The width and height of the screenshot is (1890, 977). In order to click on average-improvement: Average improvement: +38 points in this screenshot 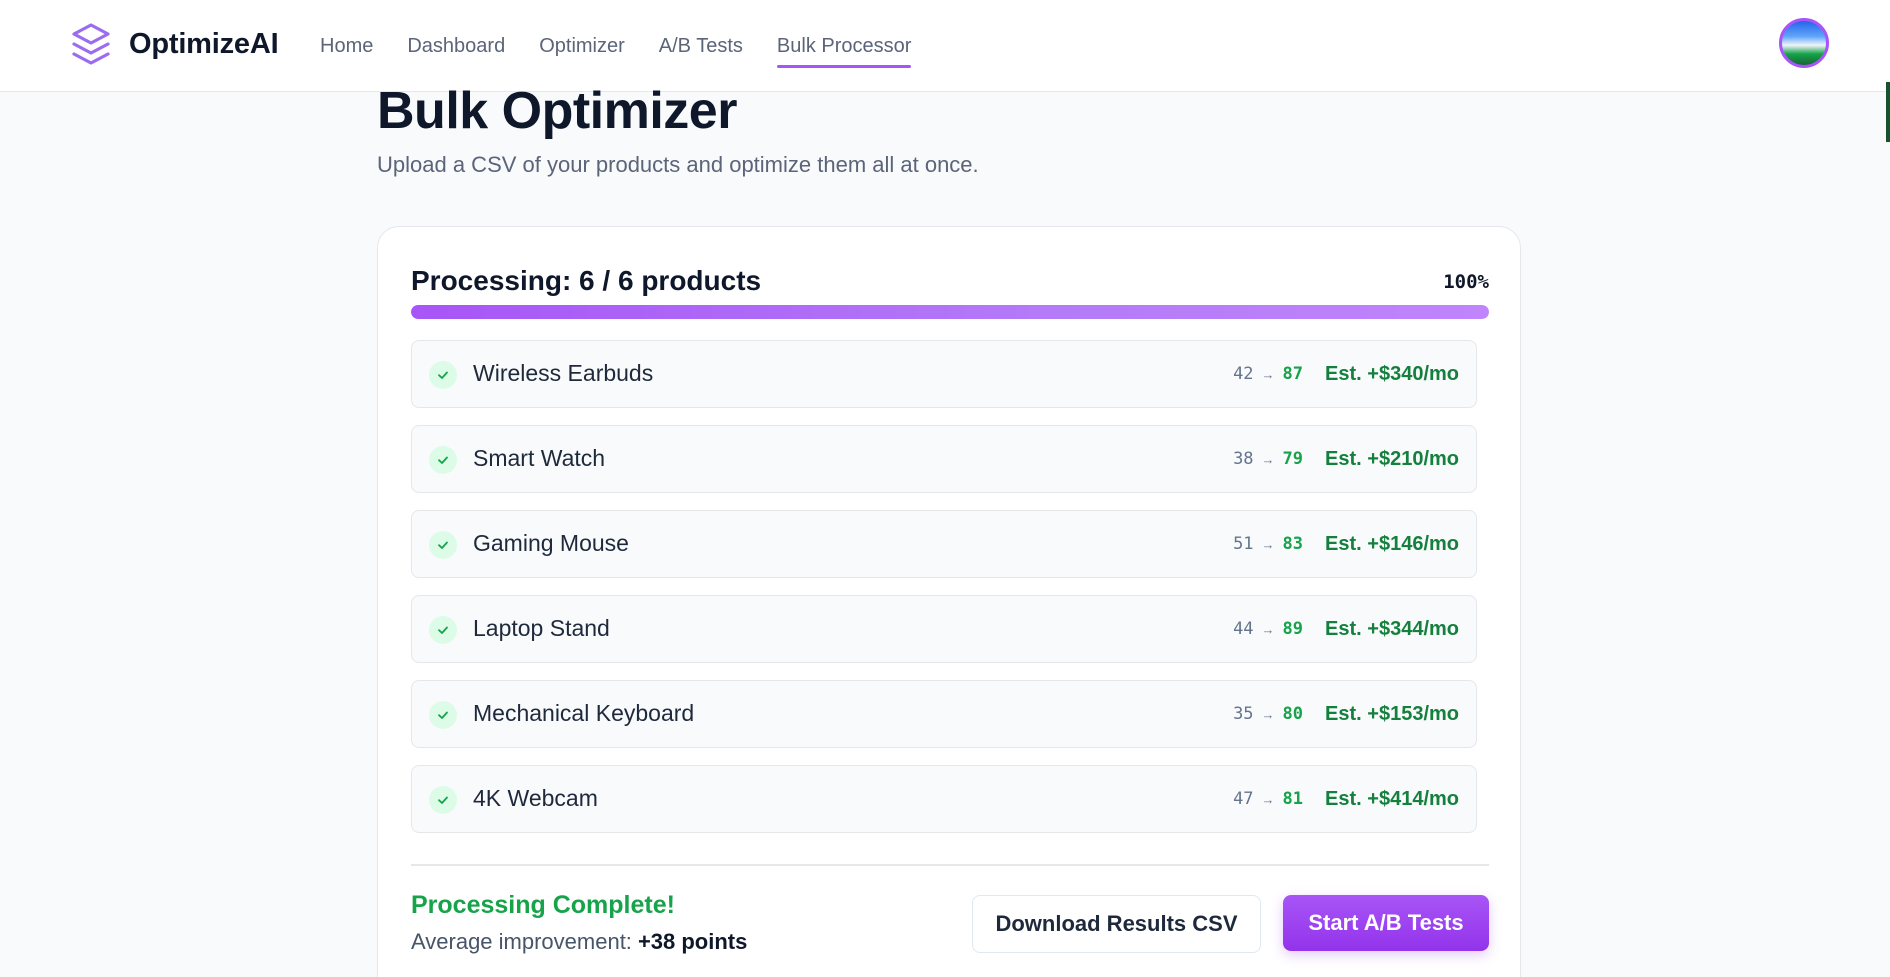, I will do `click(579, 942)`.